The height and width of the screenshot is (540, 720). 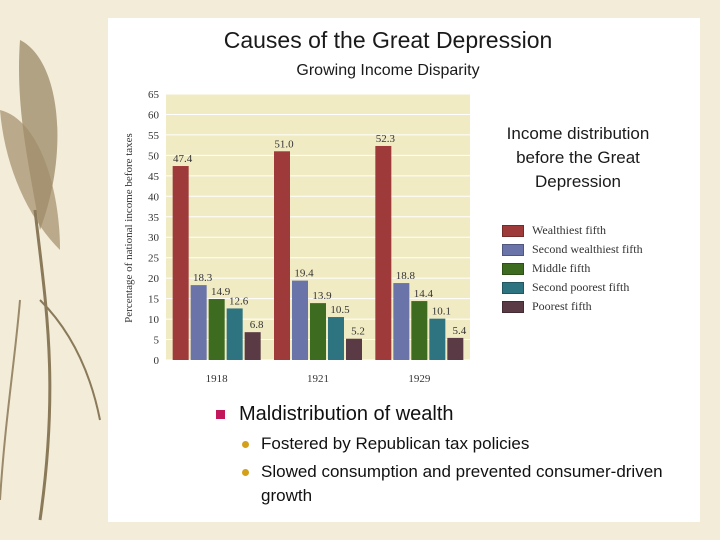 What do you see at coordinates (217, 379) in the screenshot?
I see `x-tick-label: 1918` at bounding box center [217, 379].